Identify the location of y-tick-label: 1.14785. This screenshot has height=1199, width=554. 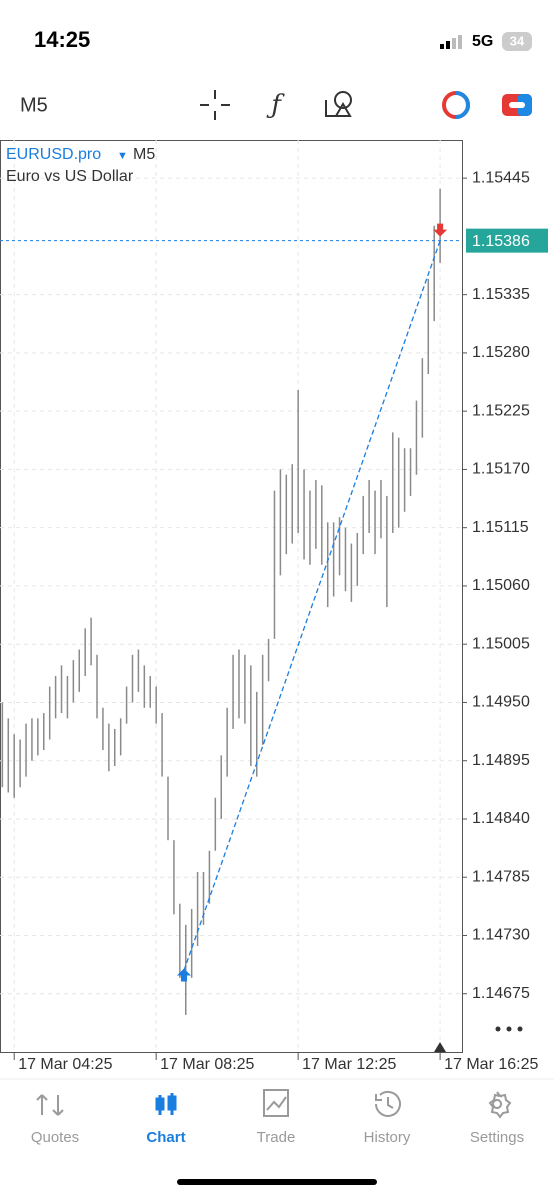
(501, 876).